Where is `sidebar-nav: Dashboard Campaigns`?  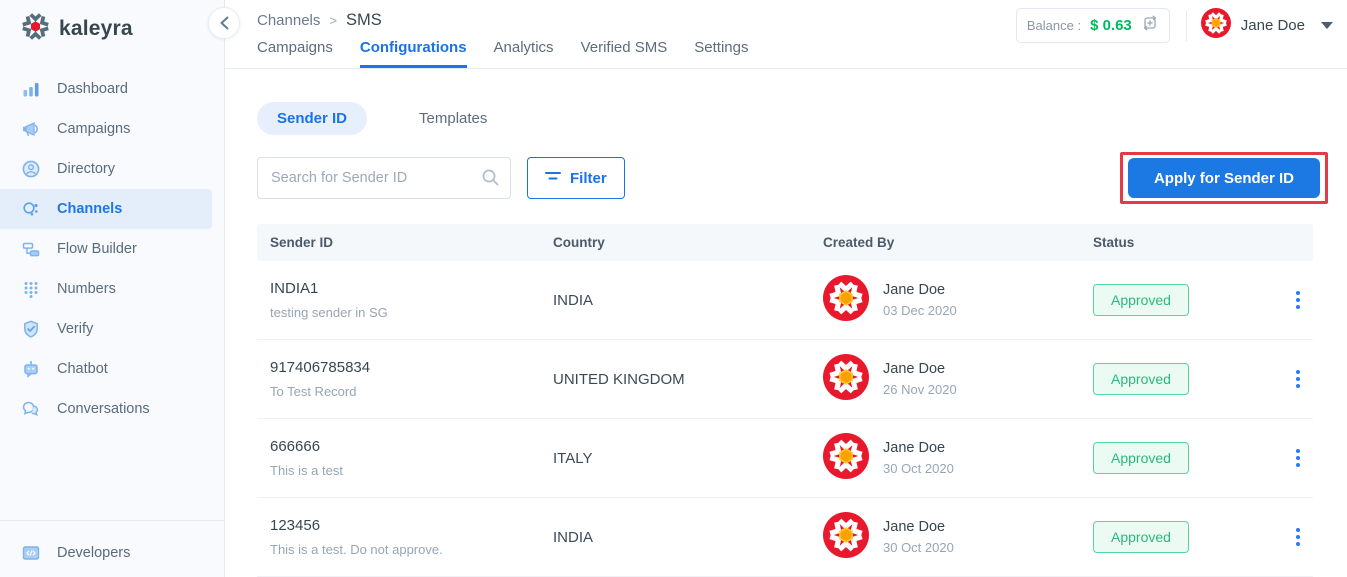
sidebar-nav: Dashboard Campaigns is located at coordinates (112, 249).